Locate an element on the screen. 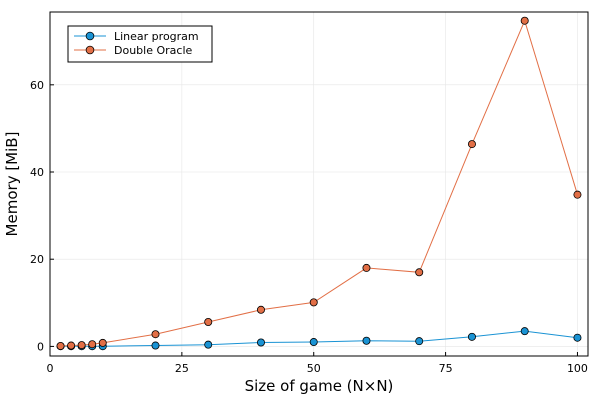 This screenshot has width=600, height=400. y-tick-label: 0 is located at coordinates (40, 346).